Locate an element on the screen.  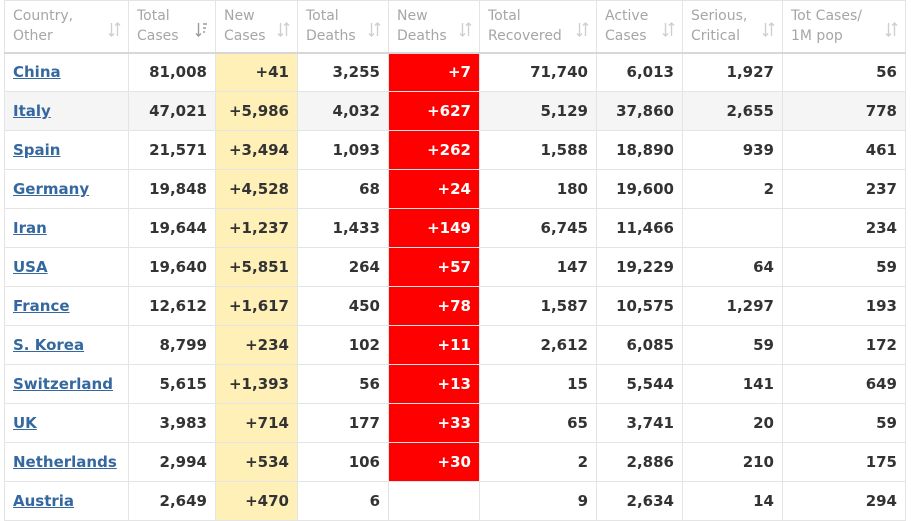
country-cell: Germany is located at coordinates (66, 189).